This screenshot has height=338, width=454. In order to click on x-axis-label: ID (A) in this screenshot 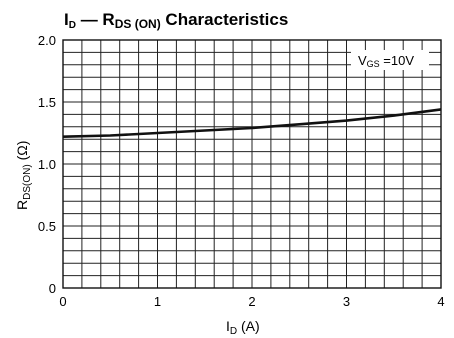, I will do `click(243, 327)`.